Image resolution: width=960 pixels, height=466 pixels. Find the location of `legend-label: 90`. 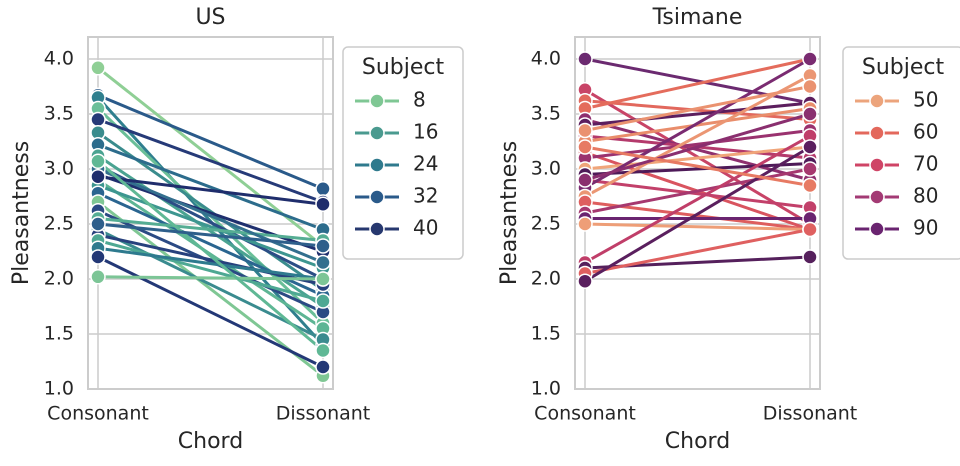

legend-label: 90 is located at coordinates (925, 228).